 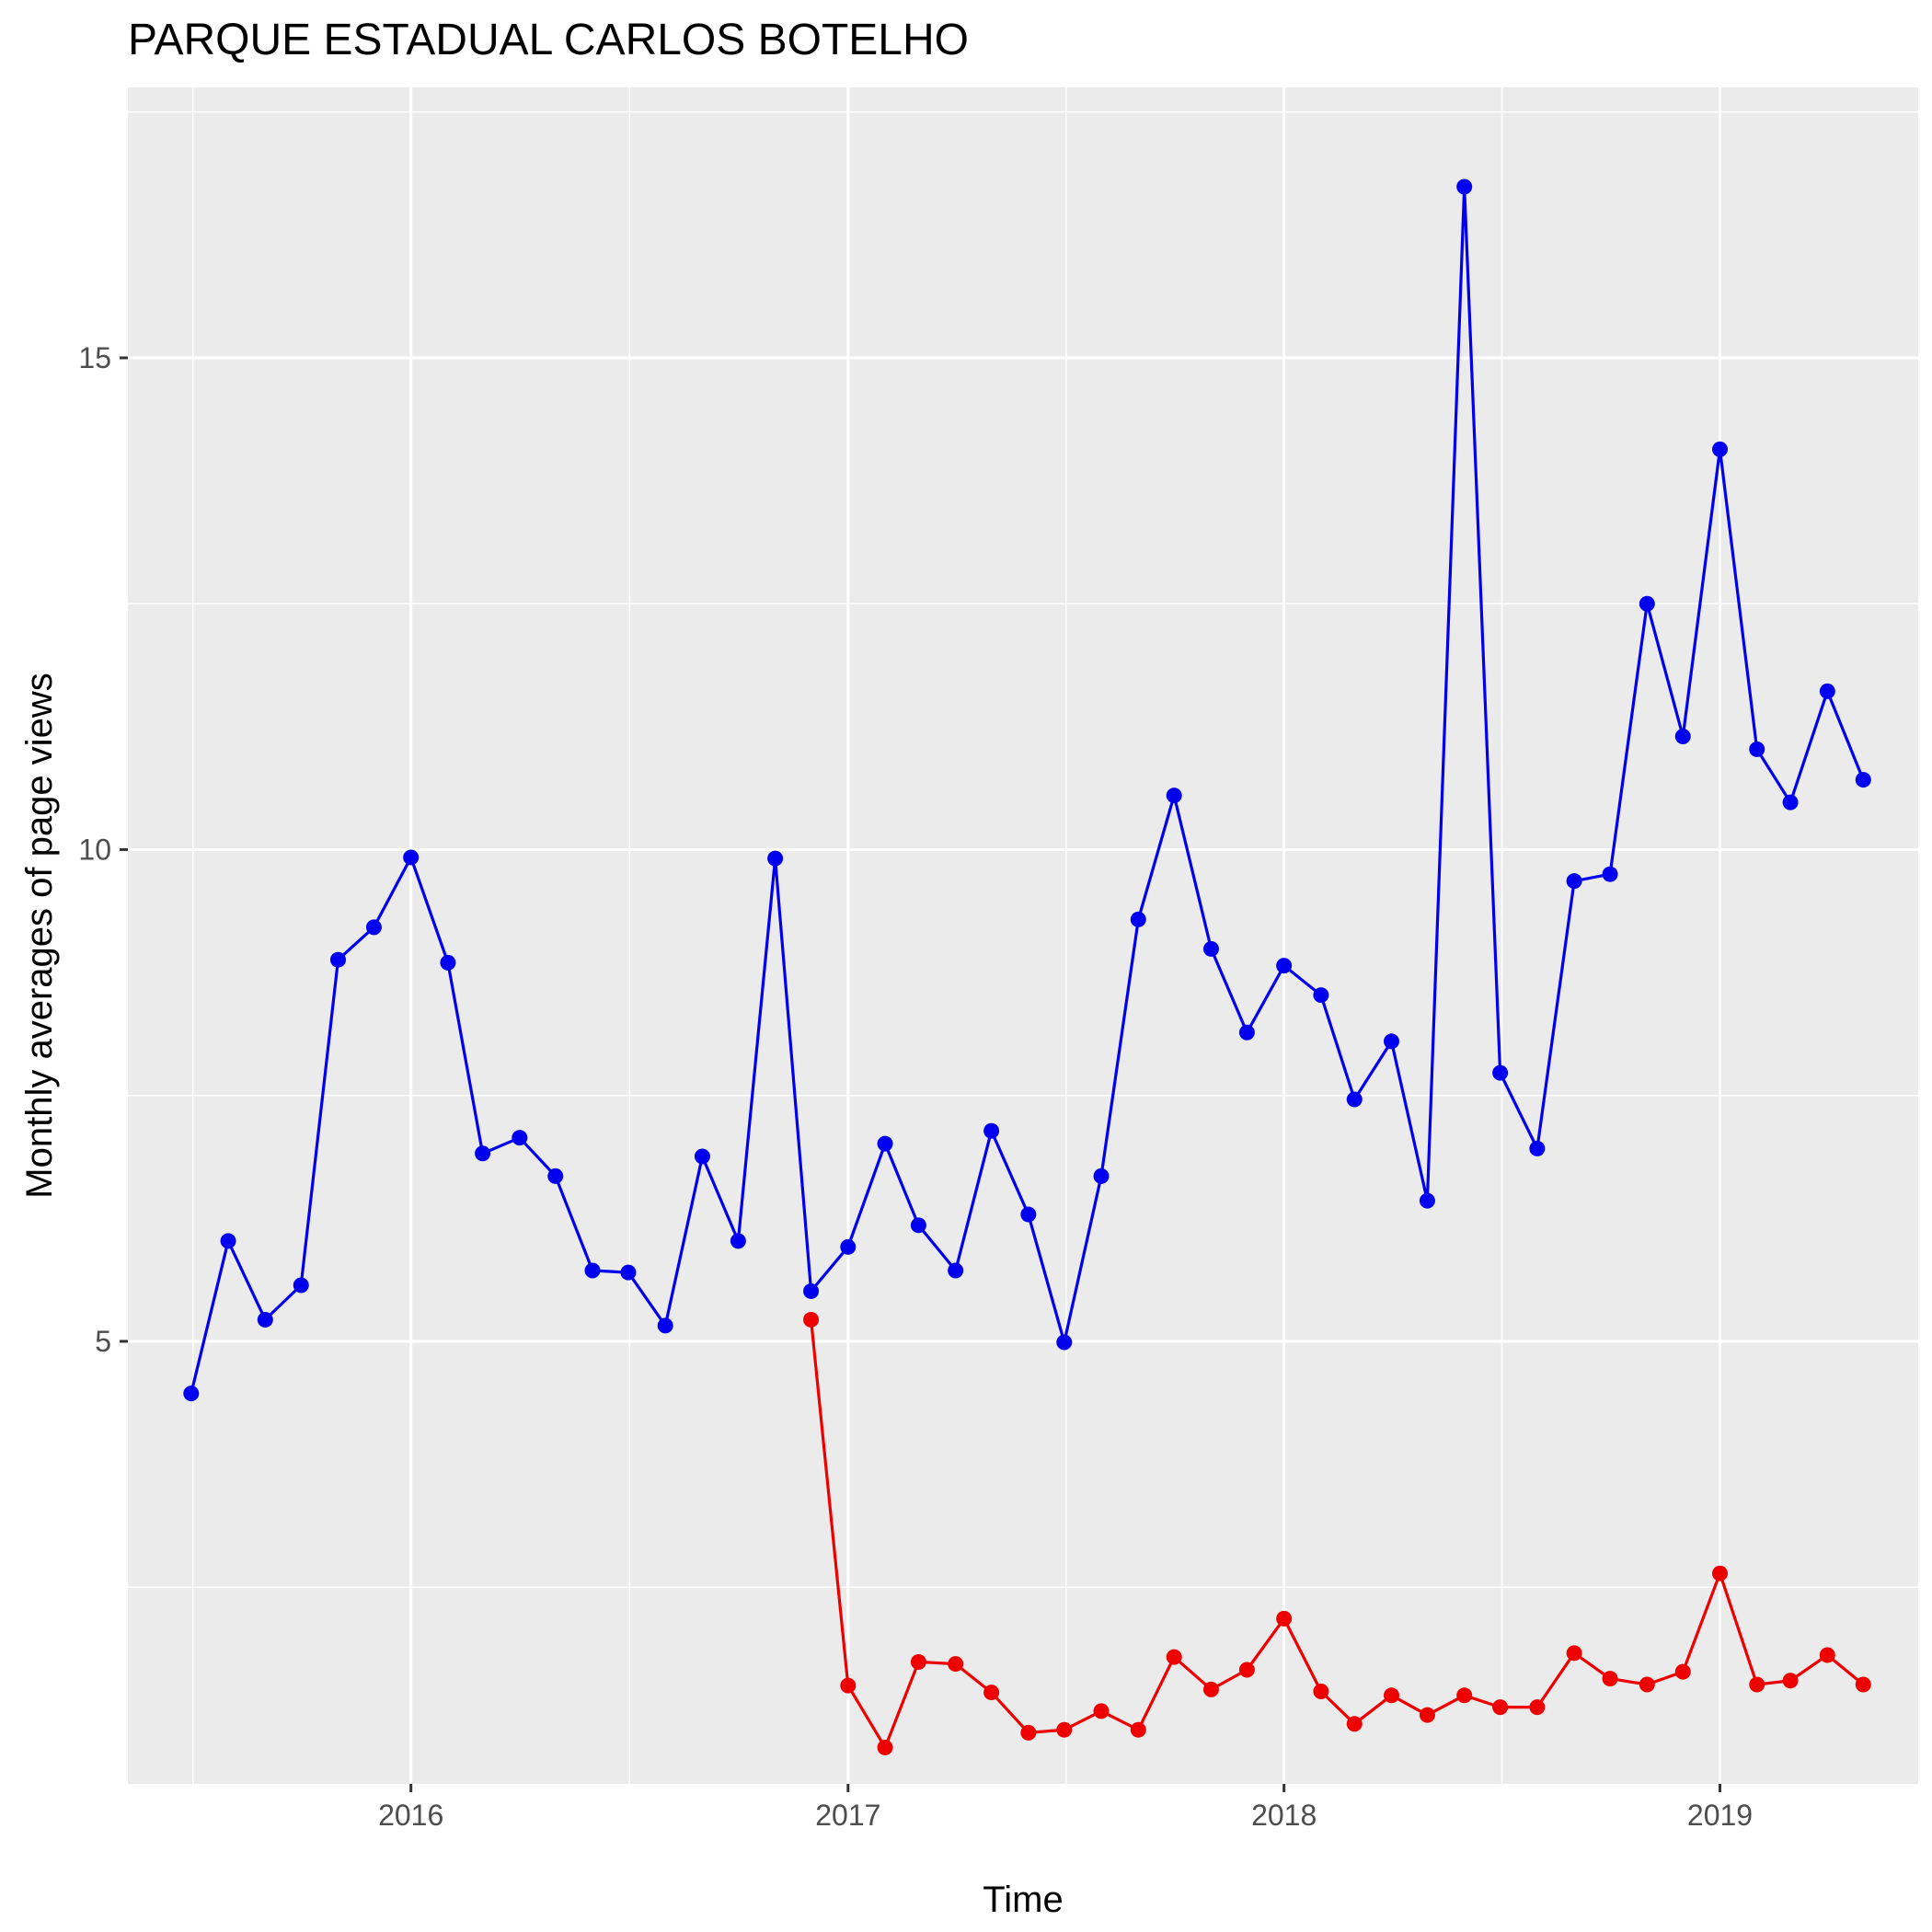 I want to click on x-tick-label: 2018, so click(x=1284, y=1815).